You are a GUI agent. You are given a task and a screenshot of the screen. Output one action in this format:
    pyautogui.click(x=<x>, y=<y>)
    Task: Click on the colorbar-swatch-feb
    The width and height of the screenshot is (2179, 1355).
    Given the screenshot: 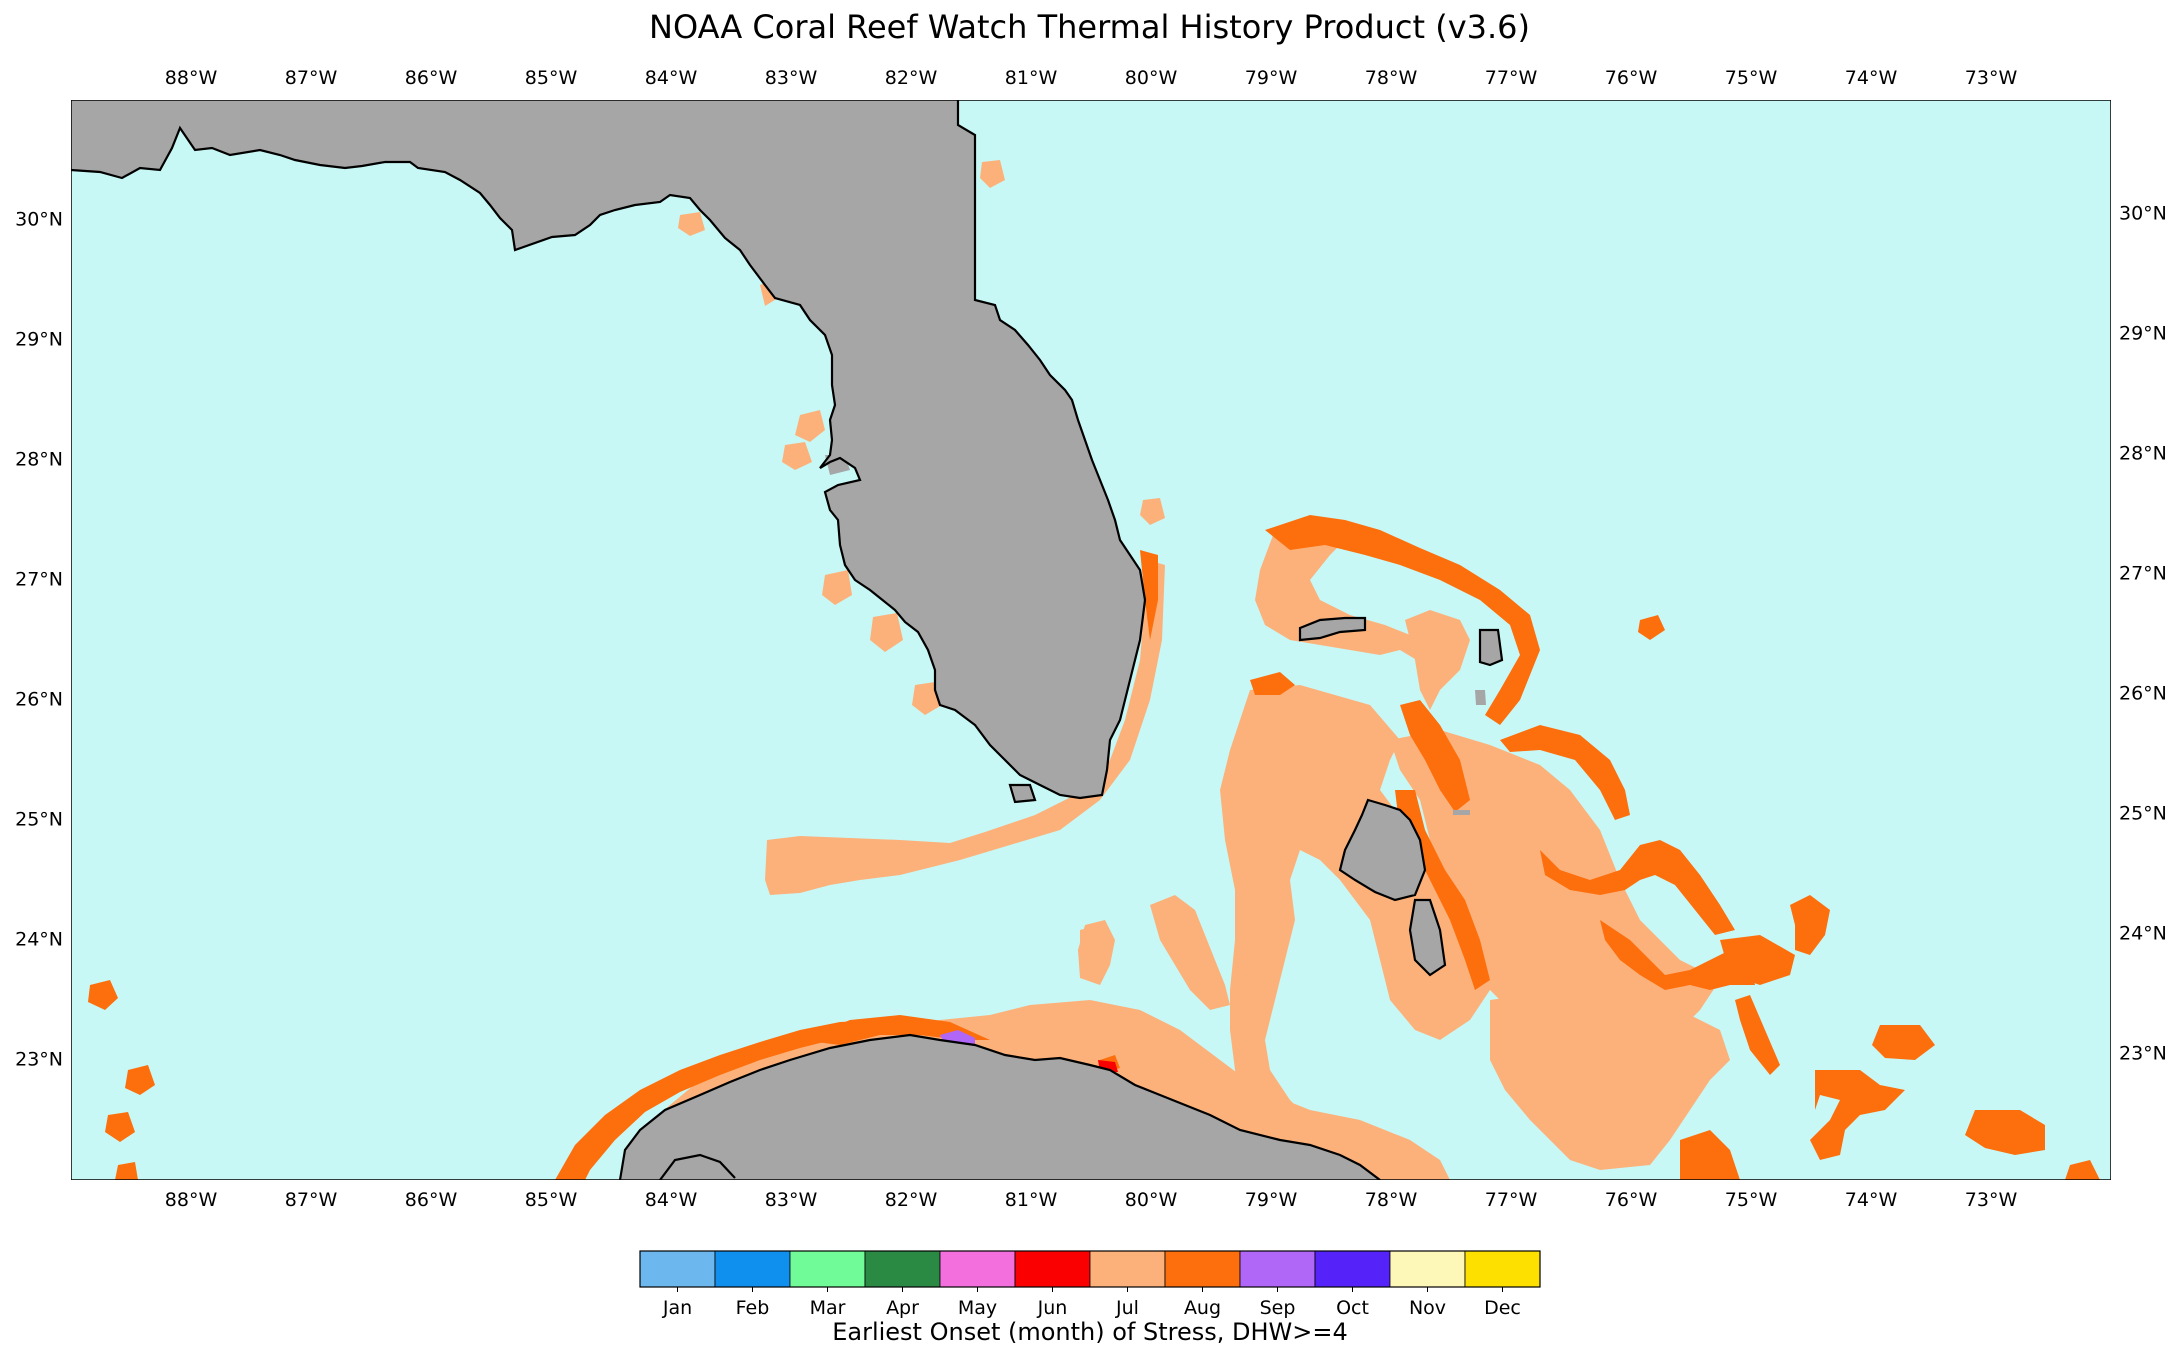 What is the action you would take?
    pyautogui.click(x=752, y=1269)
    